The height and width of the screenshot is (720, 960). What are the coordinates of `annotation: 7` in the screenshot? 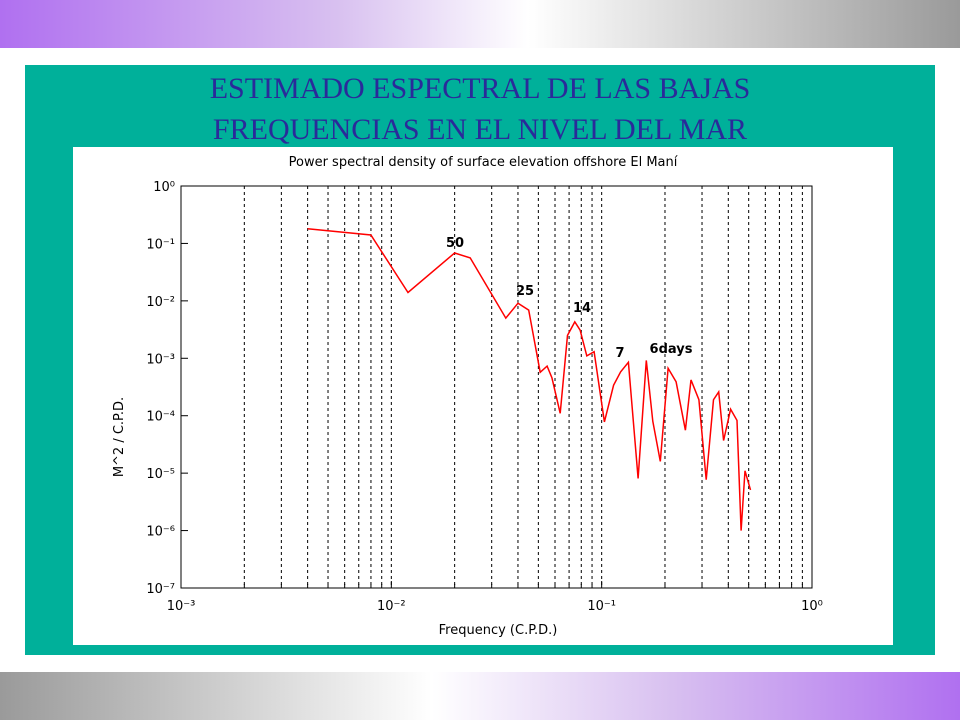 It's located at (619, 353).